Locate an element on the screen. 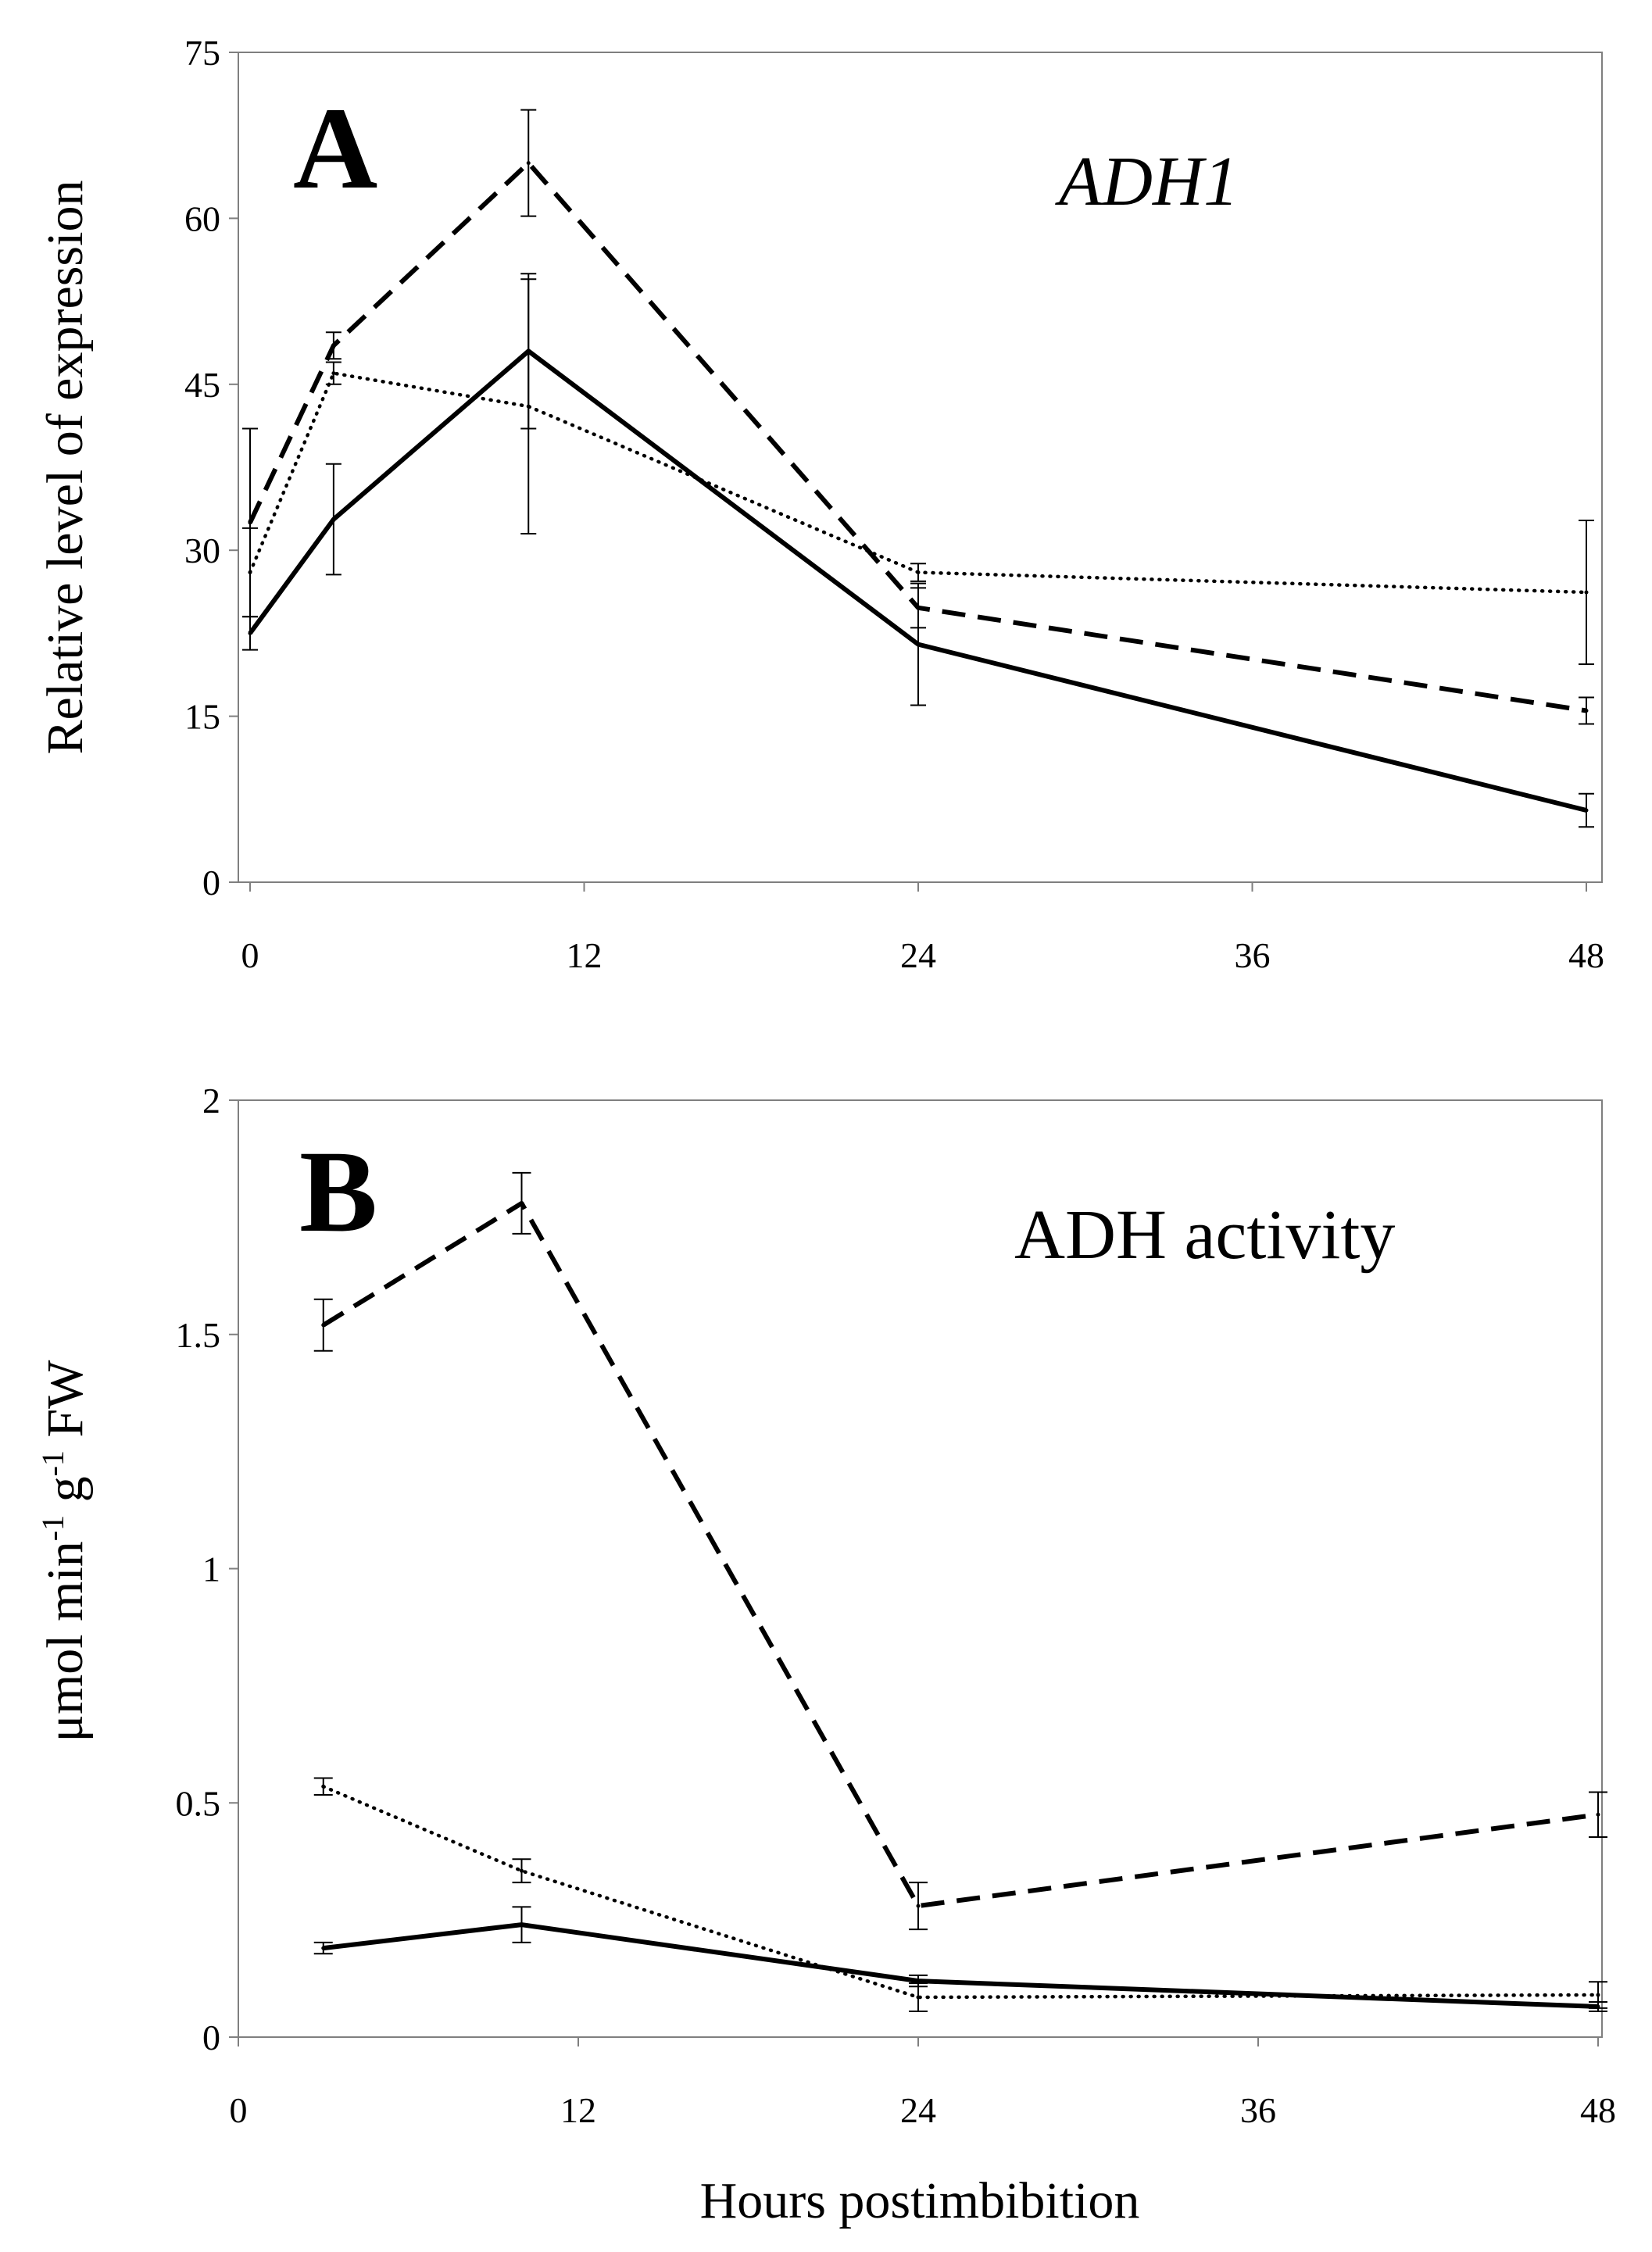  panel-a-title: ADH1 is located at coordinates (1147, 181).